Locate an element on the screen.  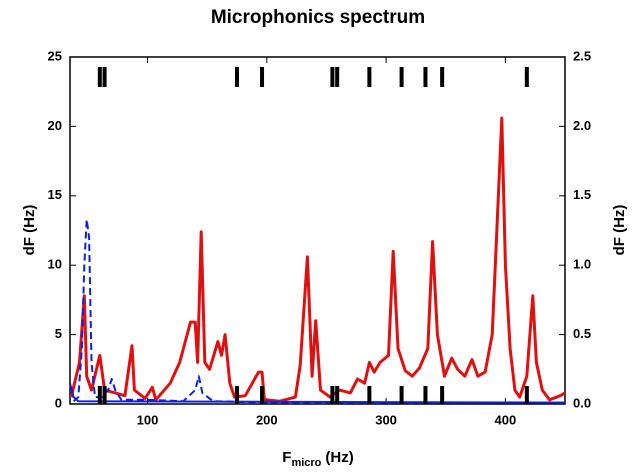
chart-title: Microphonics spectrum is located at coordinates (318, 17).